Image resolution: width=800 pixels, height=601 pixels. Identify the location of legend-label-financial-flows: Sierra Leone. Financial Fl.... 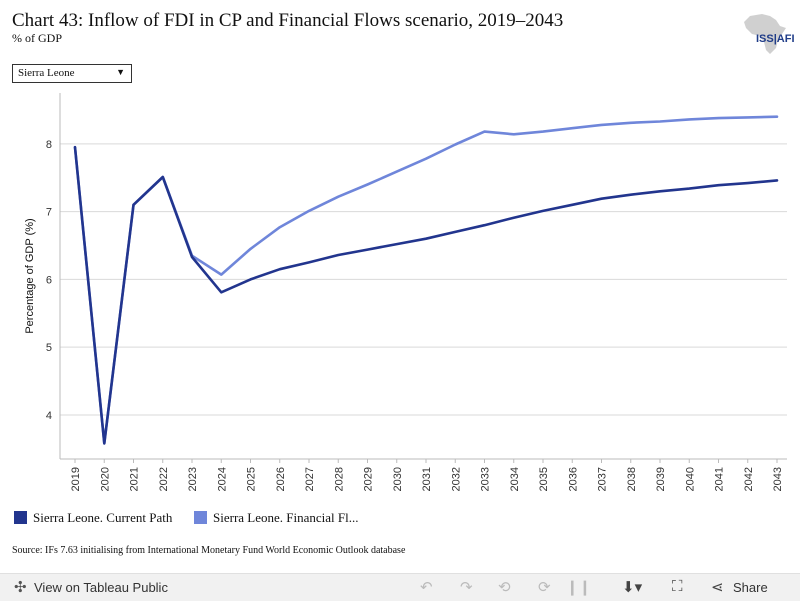
(286, 517).